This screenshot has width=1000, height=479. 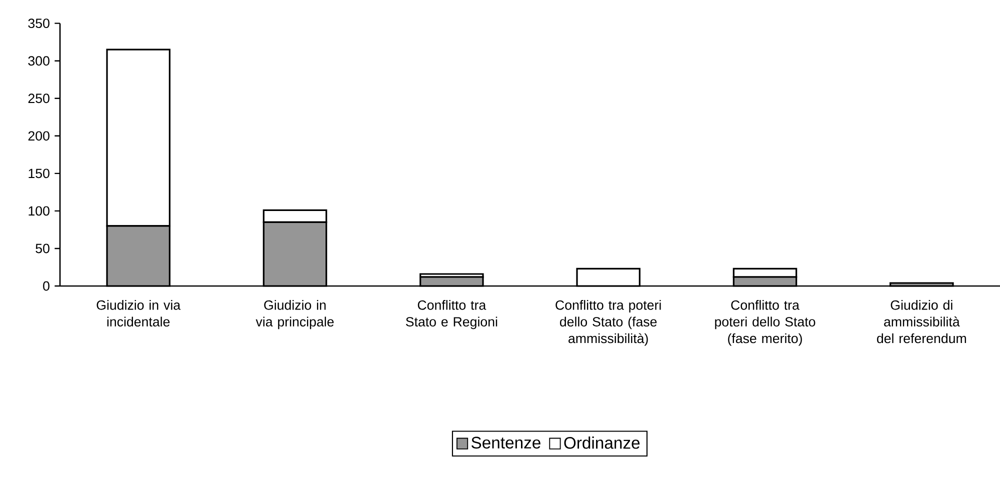 What do you see at coordinates (295, 315) in the screenshot?
I see `x-tick-label: Giudizio in via principale` at bounding box center [295, 315].